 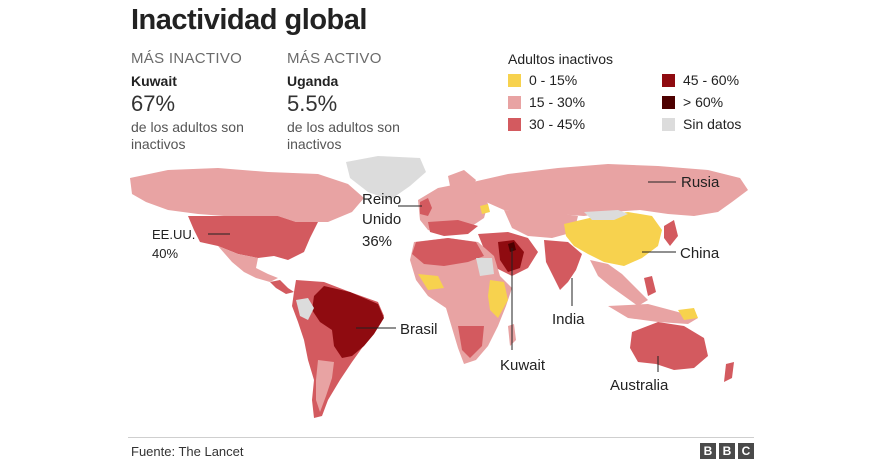 What do you see at coordinates (334, 58) in the screenshot?
I see `most-active-label: MÁS ACTIVO` at bounding box center [334, 58].